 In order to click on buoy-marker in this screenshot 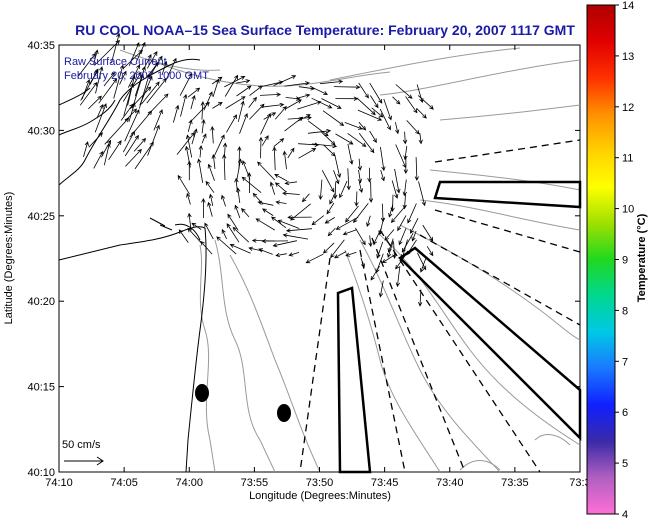, I will do `click(284, 413)`.